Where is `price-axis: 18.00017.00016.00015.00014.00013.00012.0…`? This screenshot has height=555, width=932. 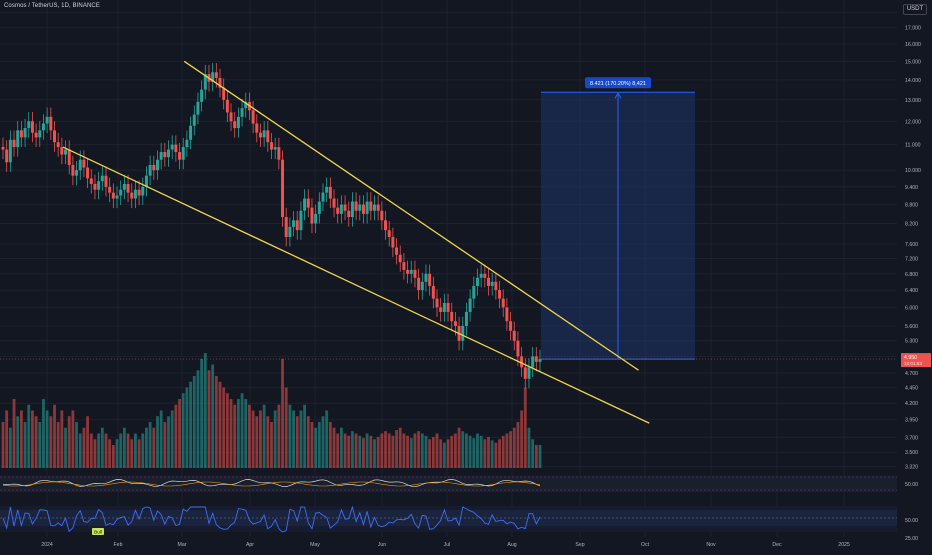
price-axis: 18.00017.00016.00015.00014.00013.00012.0… is located at coordinates (914, 275).